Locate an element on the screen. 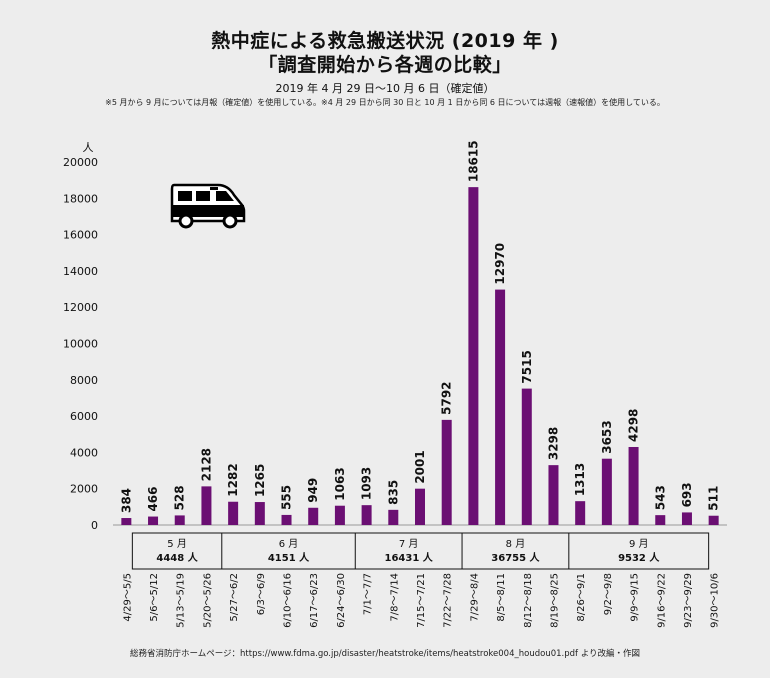 This screenshot has height=678, width=770. bar-value-label: 18615 is located at coordinates (473, 161).